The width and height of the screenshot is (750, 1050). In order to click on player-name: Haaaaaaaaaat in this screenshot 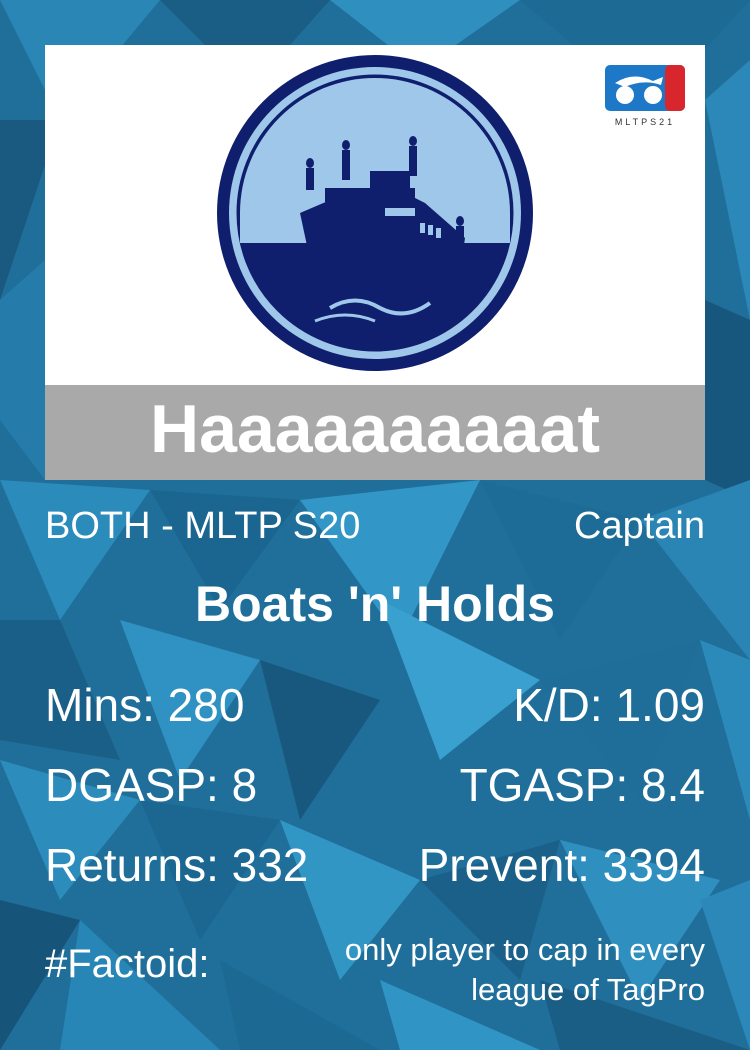, I will do `click(375, 432)`.